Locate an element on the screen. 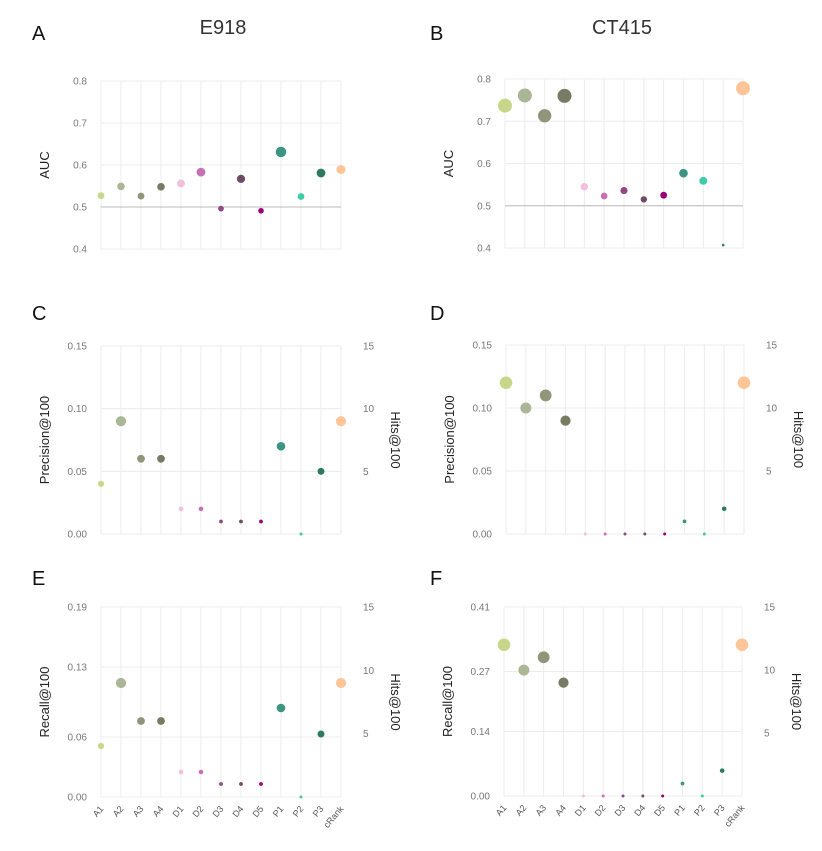 The height and width of the screenshot is (851, 822). panel-letter-D: D is located at coordinates (437, 314).